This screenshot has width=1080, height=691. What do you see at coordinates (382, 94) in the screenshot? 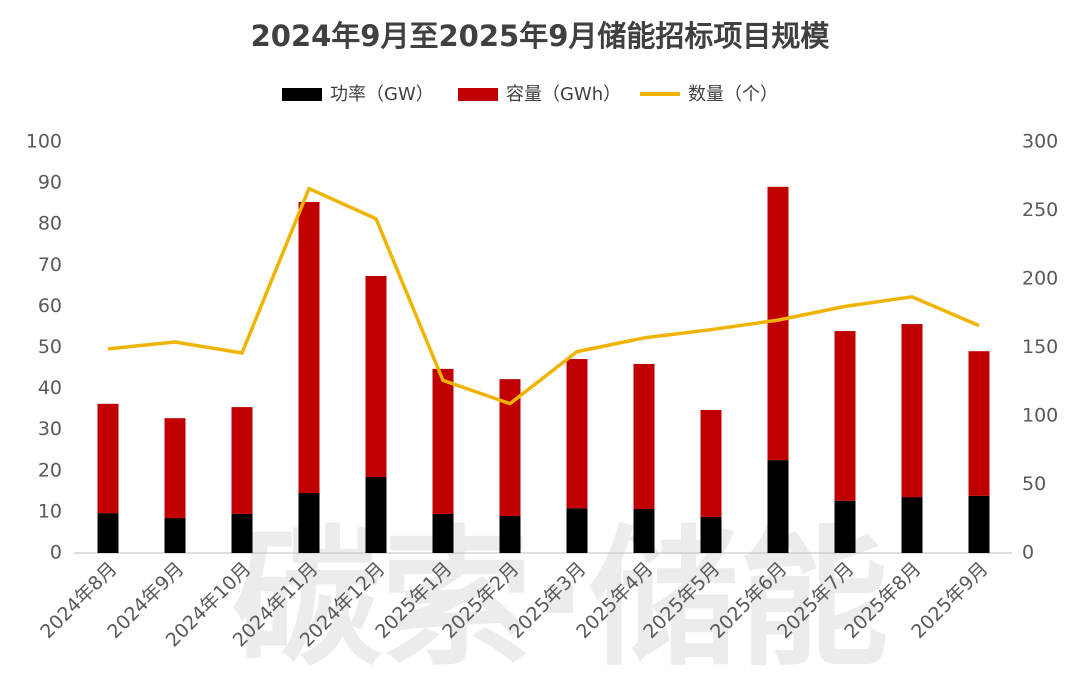
I see `legend-label: 功率（GW）` at bounding box center [382, 94].